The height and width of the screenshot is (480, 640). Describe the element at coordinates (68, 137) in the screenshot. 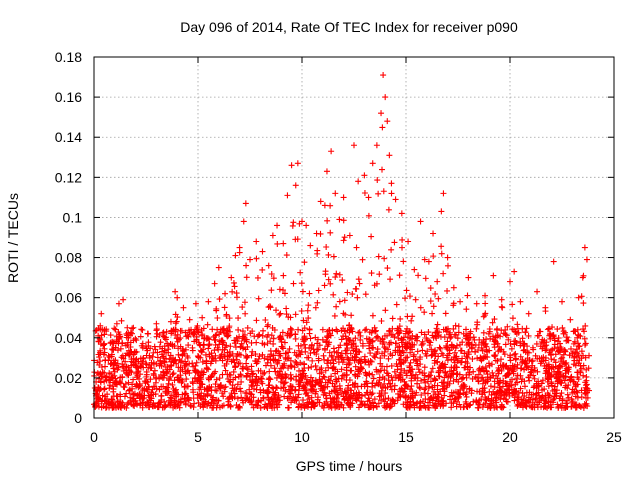

I see `y-tick-label: 0.14` at that location.